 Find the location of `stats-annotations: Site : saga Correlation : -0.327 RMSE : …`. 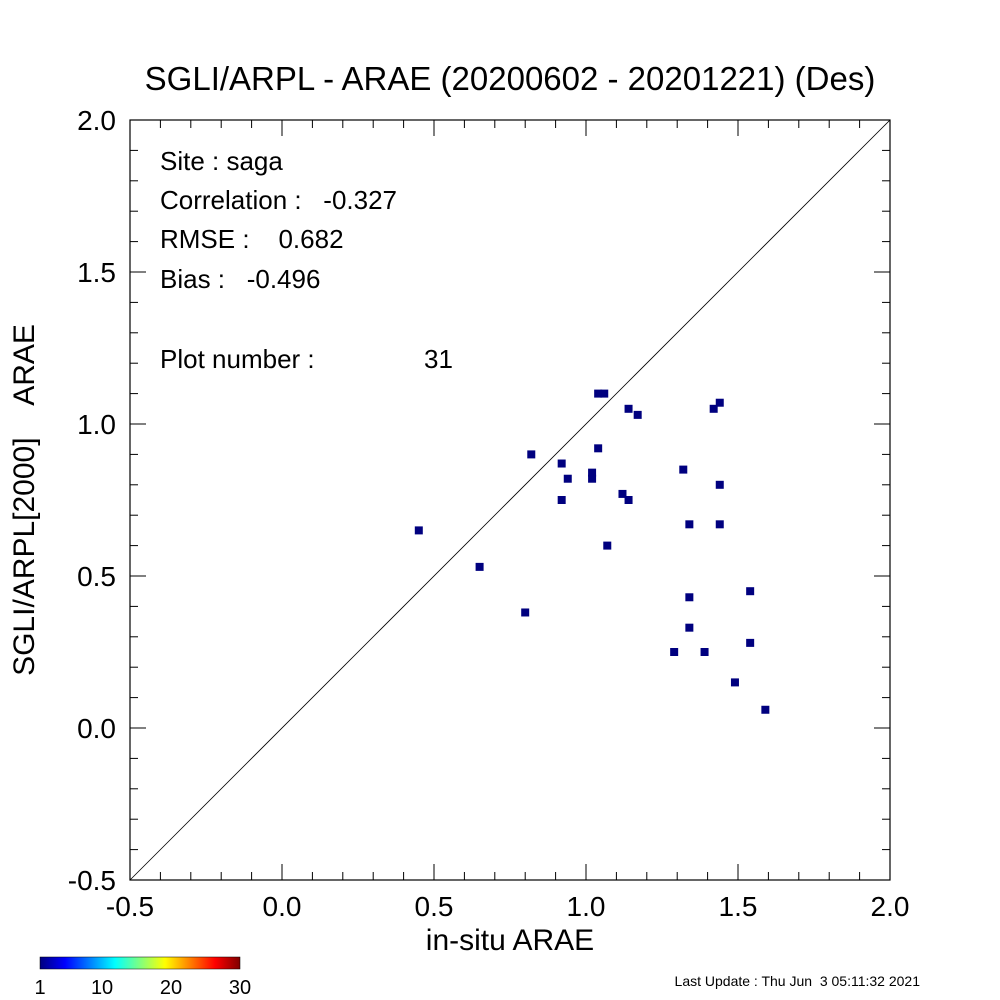

stats-annotations: Site : saga Correlation : -0.327 RMSE : … is located at coordinates (306, 260).